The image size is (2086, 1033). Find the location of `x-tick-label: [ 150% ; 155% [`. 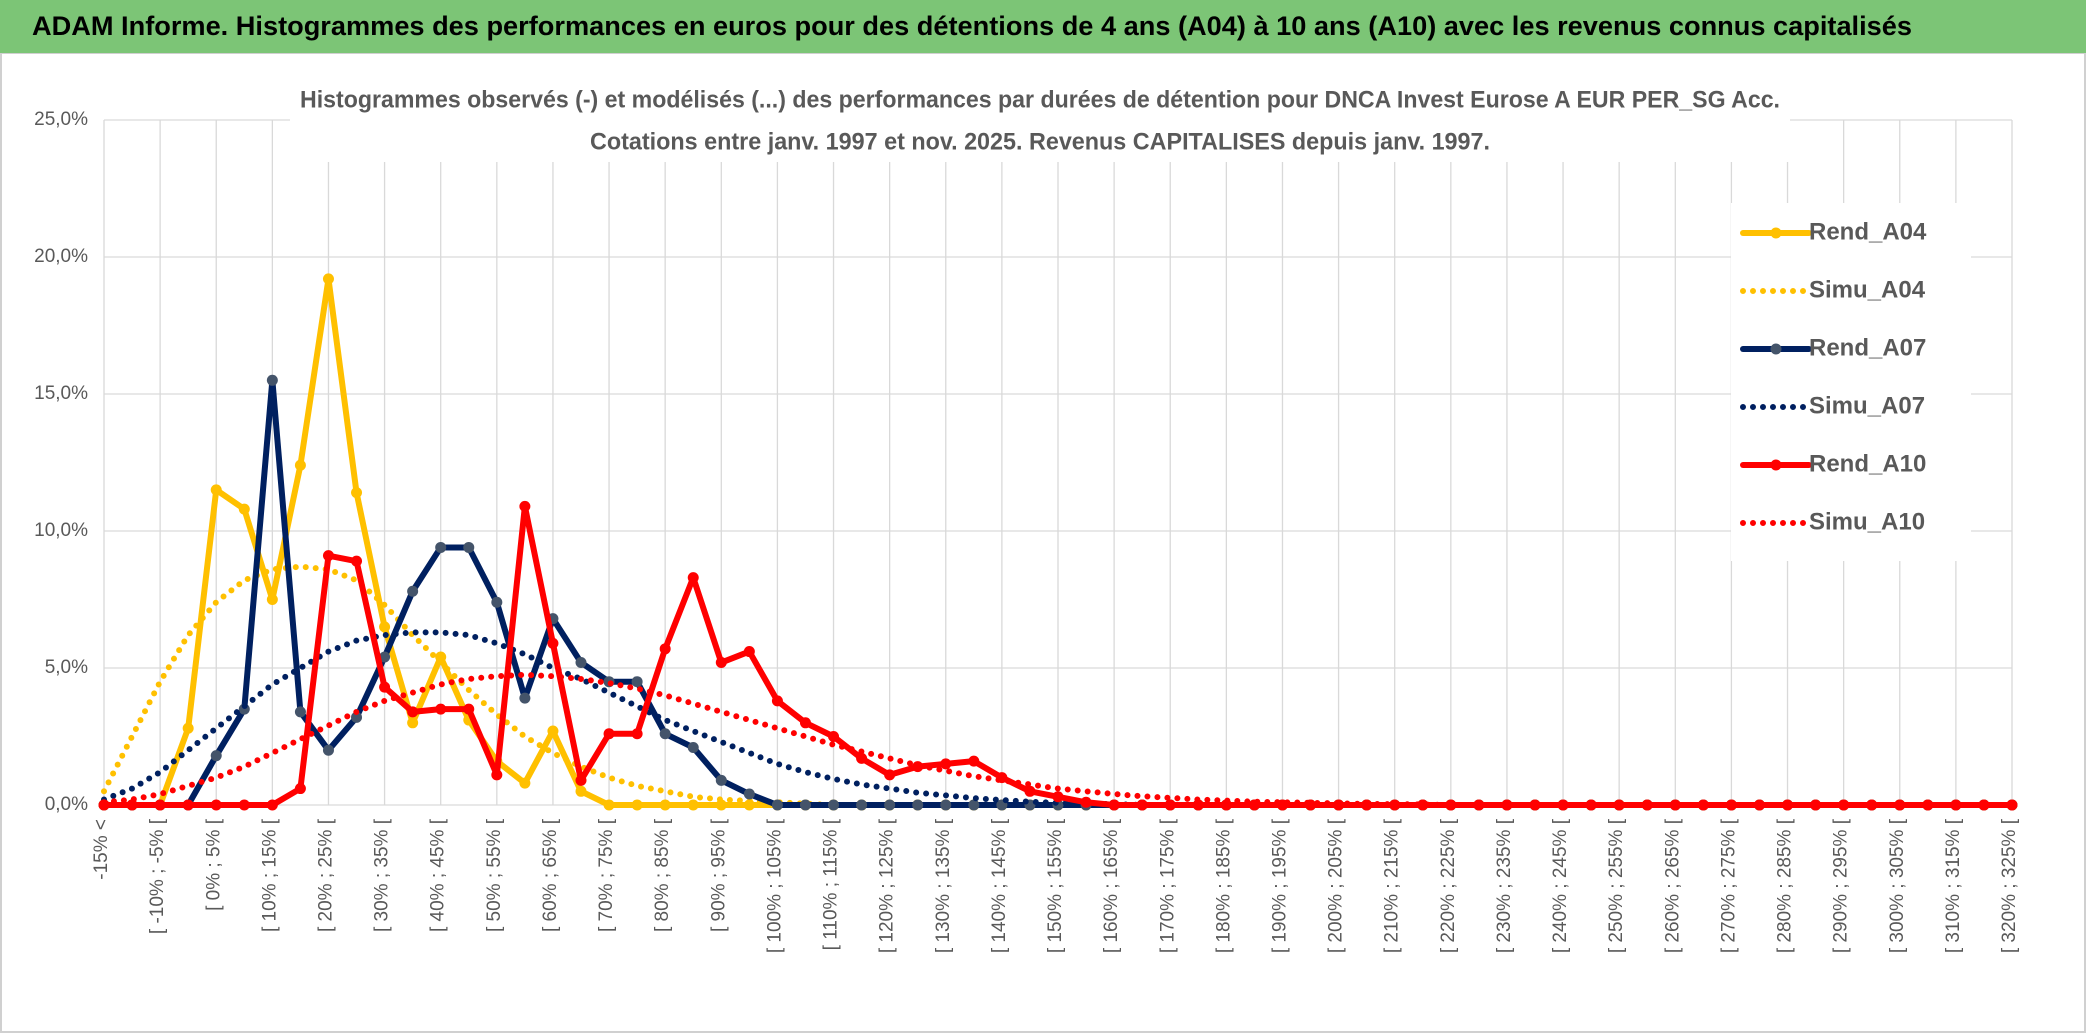

x-tick-label: [ 150% ; 155% [ is located at coordinates (1055, 885).